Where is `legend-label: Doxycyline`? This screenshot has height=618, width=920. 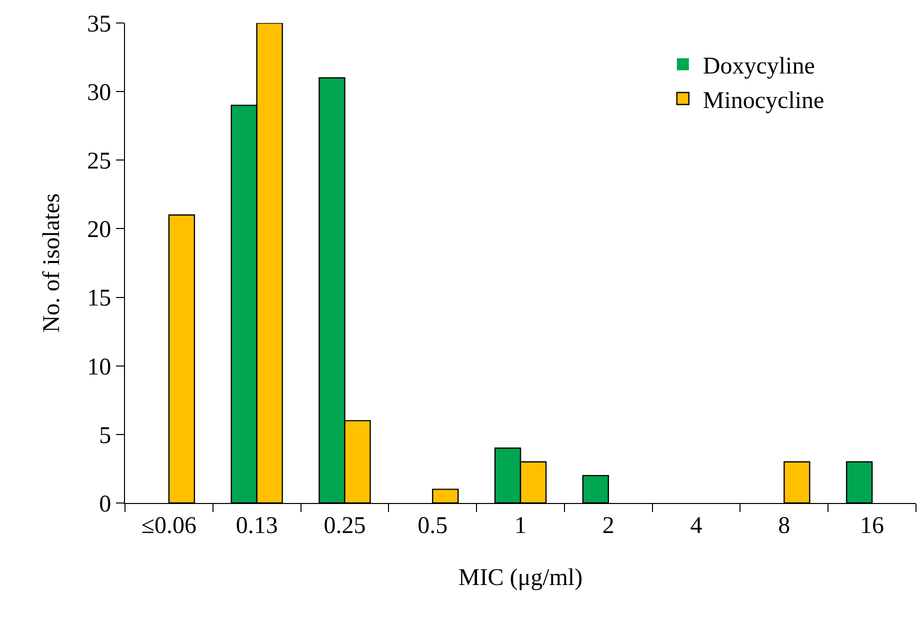
legend-label: Doxycyline is located at coordinates (758, 67).